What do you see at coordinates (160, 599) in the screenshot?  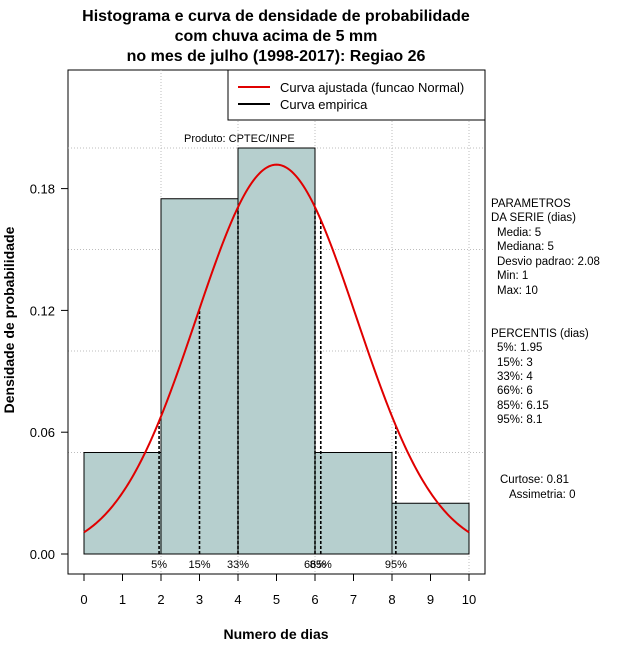 I see `x-tick-label: 2` at bounding box center [160, 599].